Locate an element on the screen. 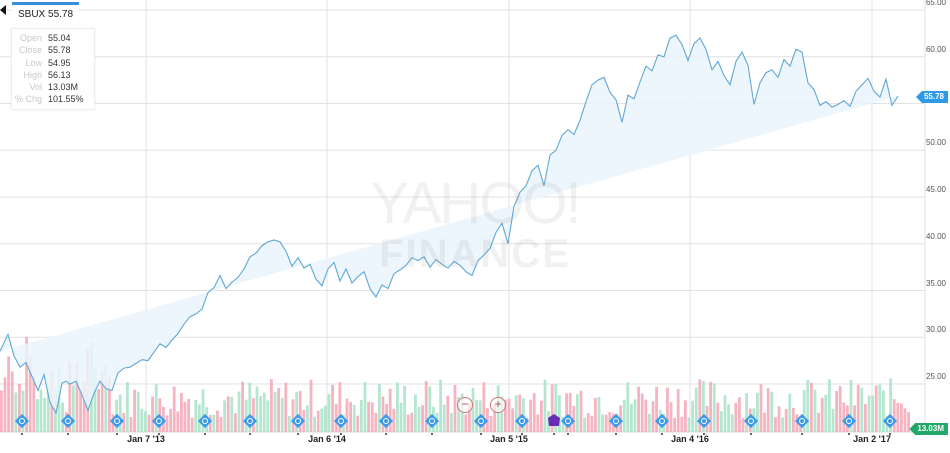 This screenshot has height=453, width=950. ohlc-row: Vol 13.03M is located at coordinates (53, 87).